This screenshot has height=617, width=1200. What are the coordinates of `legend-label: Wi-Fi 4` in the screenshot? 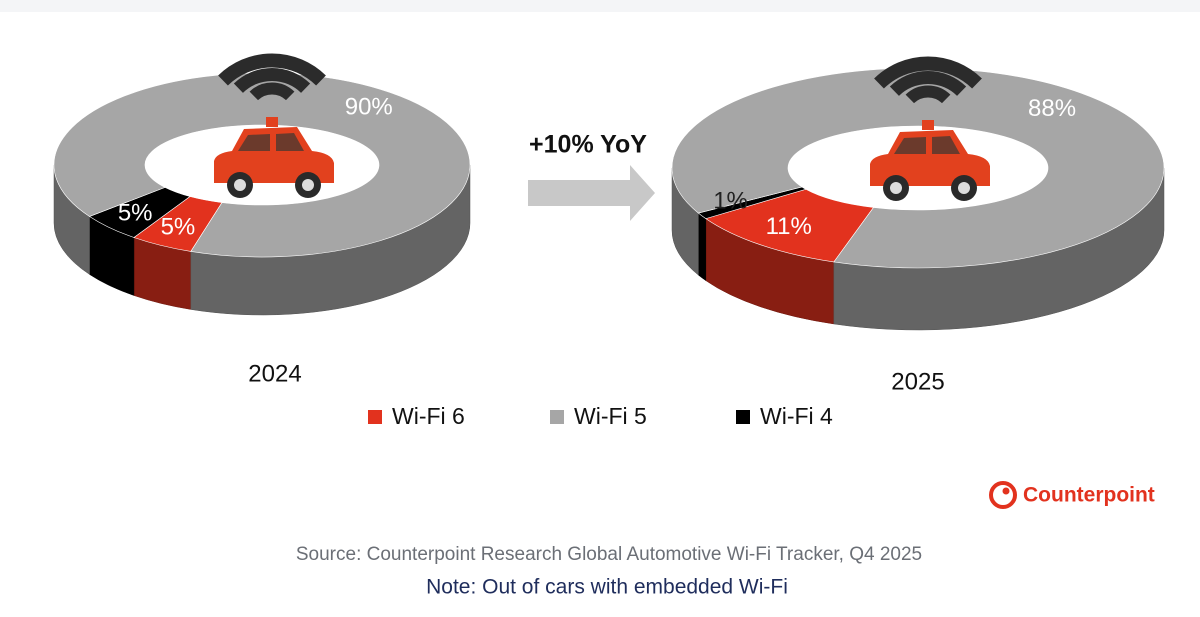 It's located at (796, 416).